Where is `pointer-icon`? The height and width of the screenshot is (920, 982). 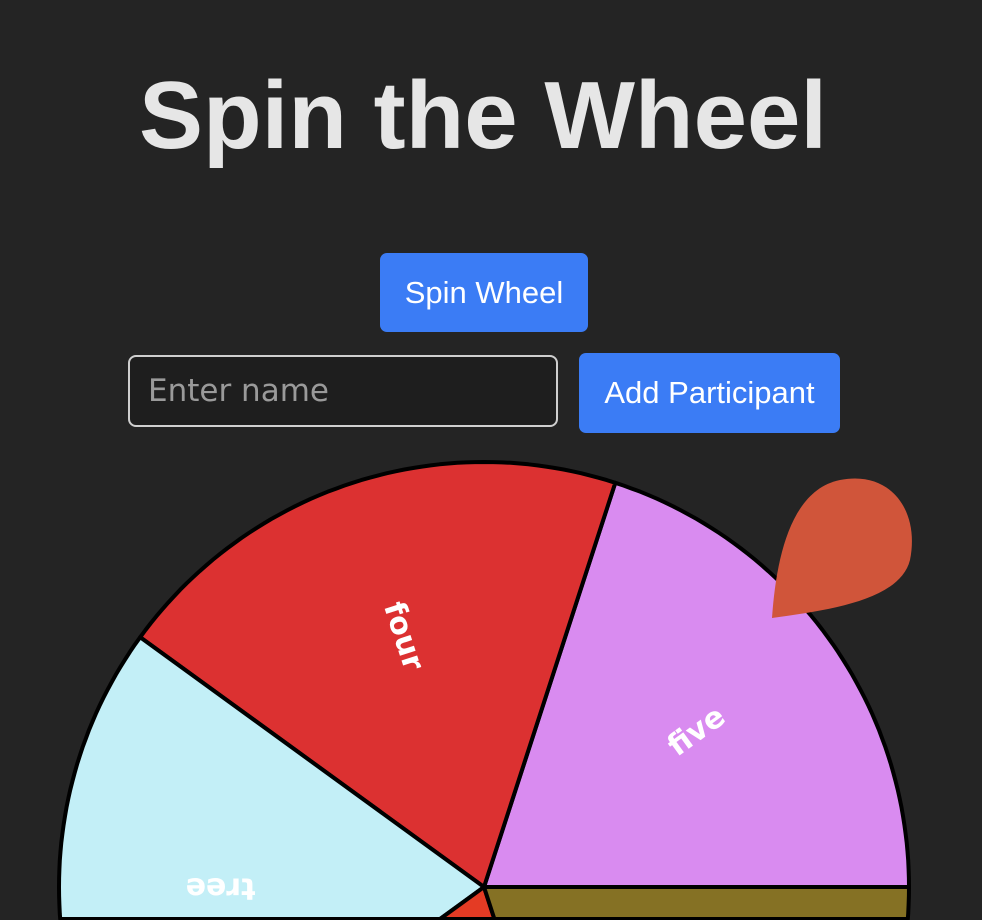
pointer-icon is located at coordinates (842, 548).